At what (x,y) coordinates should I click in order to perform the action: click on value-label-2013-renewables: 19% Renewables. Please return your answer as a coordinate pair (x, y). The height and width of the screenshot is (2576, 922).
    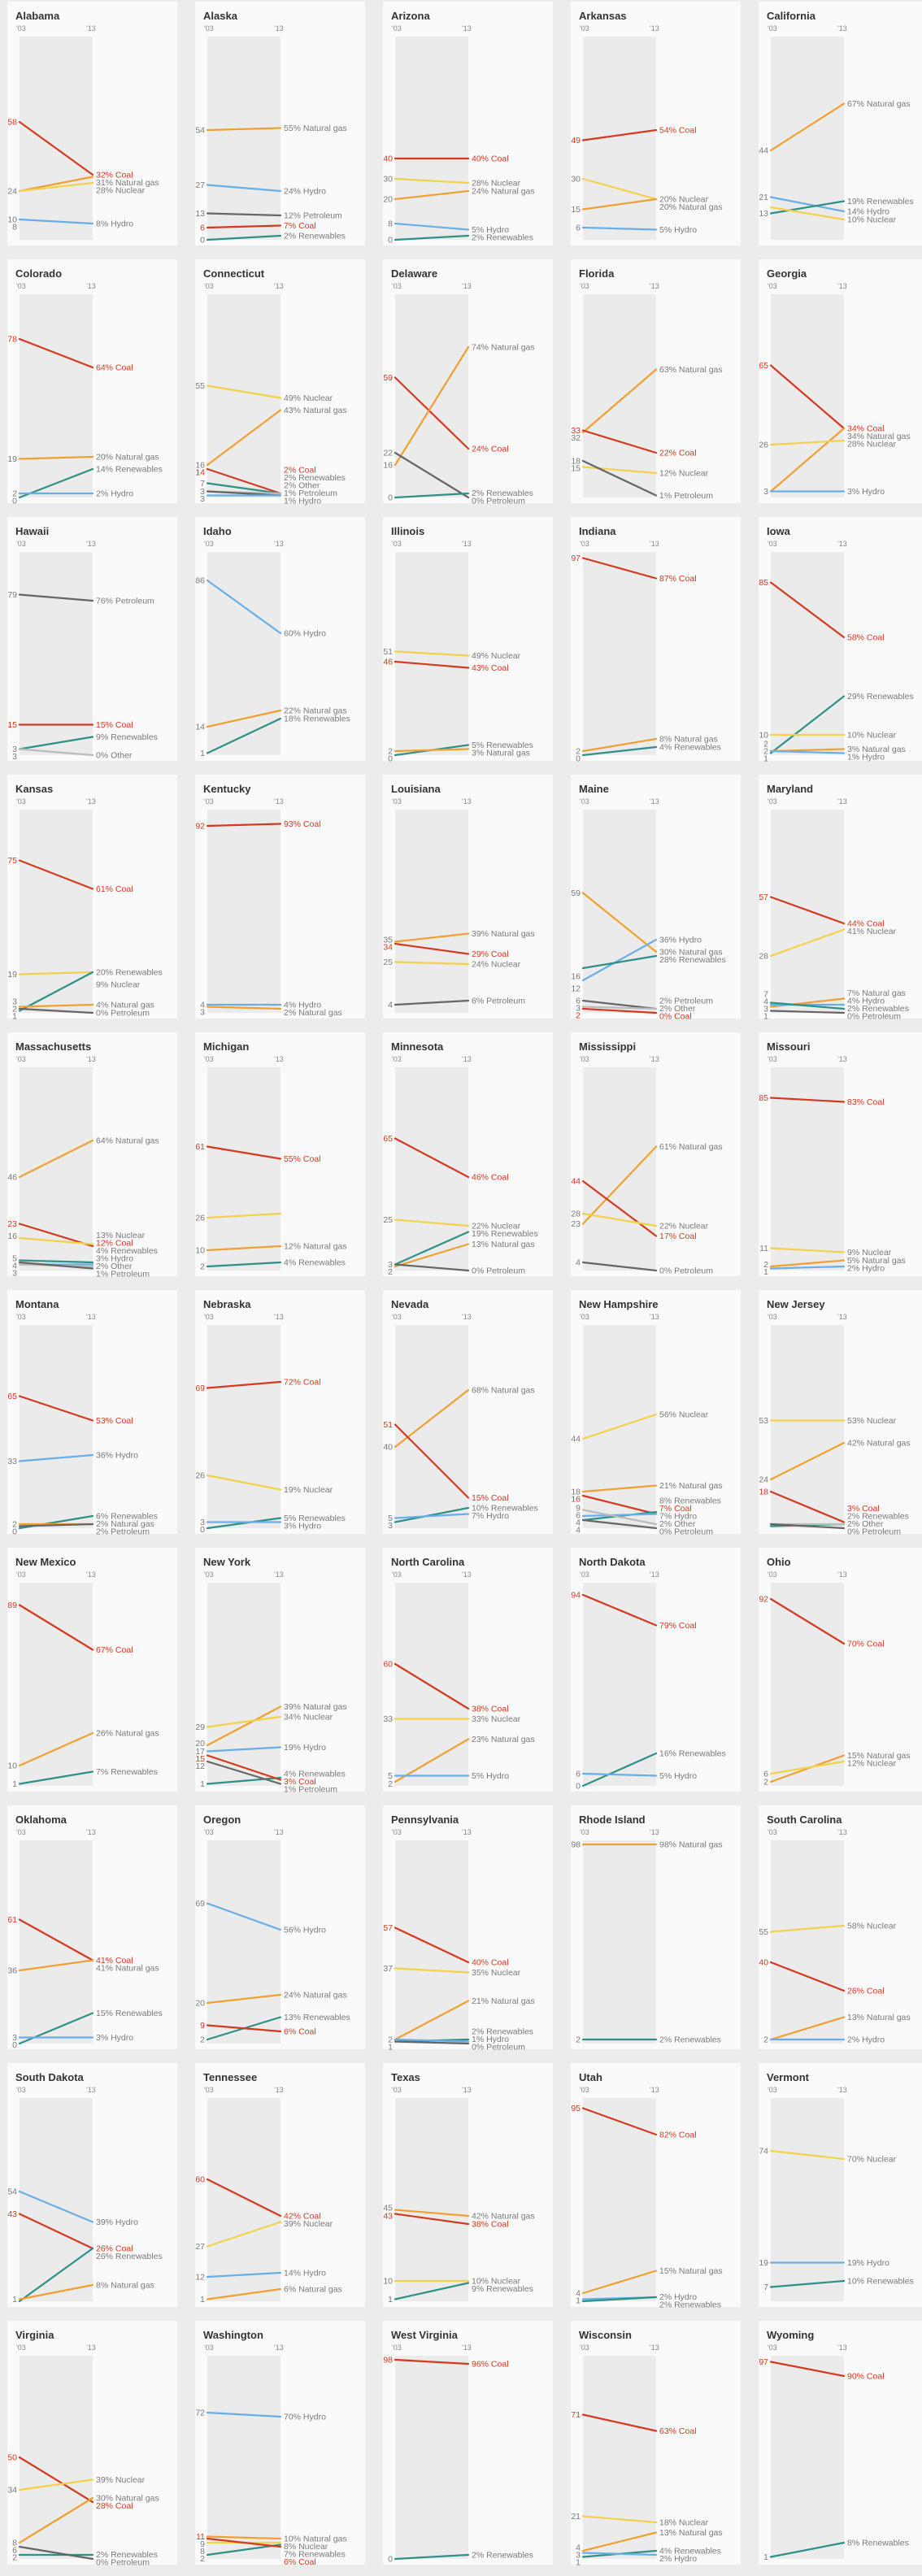
    Looking at the image, I should click on (880, 201).